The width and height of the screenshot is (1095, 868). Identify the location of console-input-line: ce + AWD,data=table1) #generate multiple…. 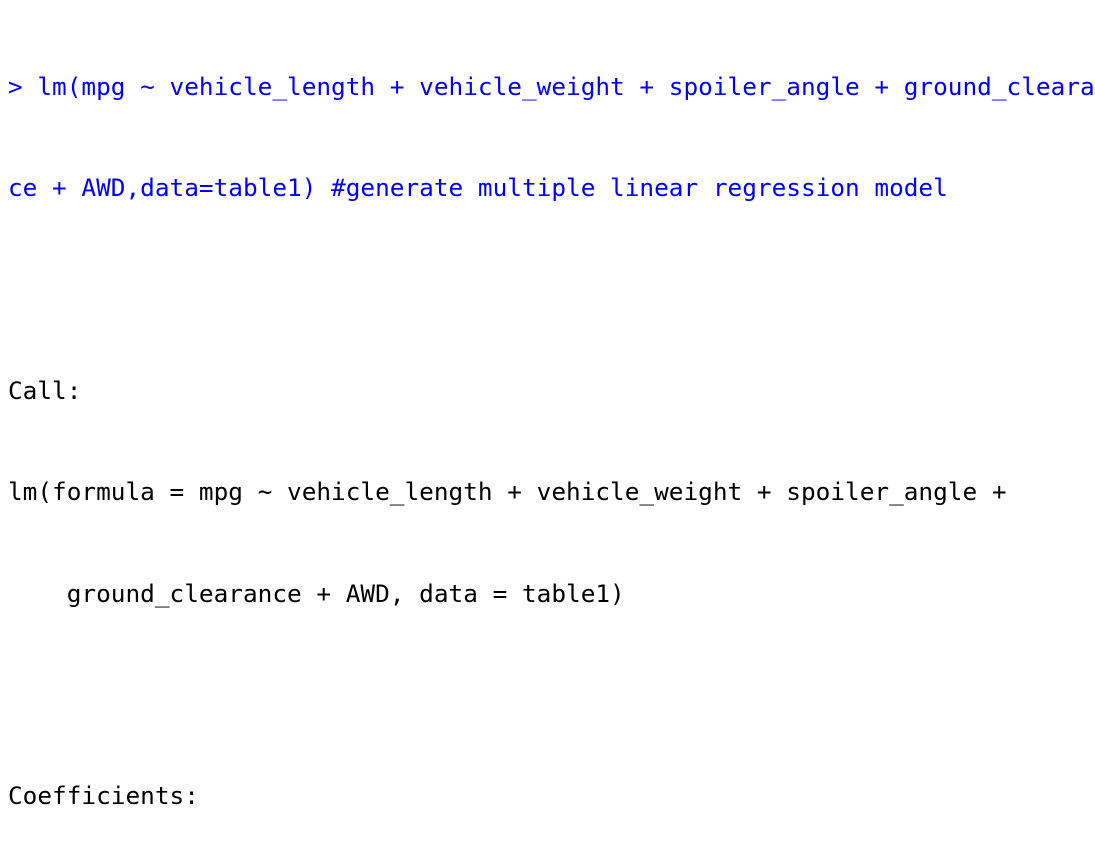
(478, 187).